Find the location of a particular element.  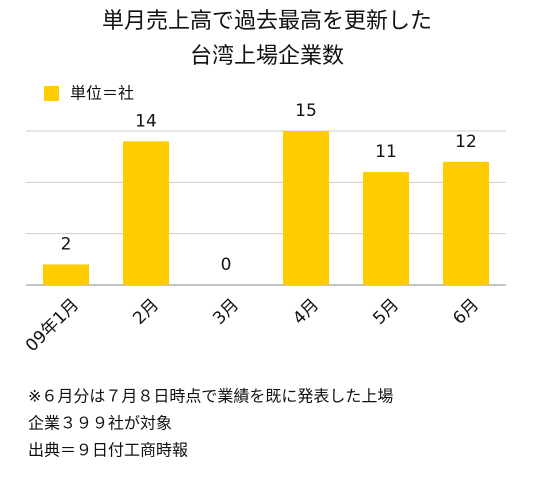

note: ※６月分は７月８日時点で業績を既に発表した上場 is located at coordinates (210, 396).